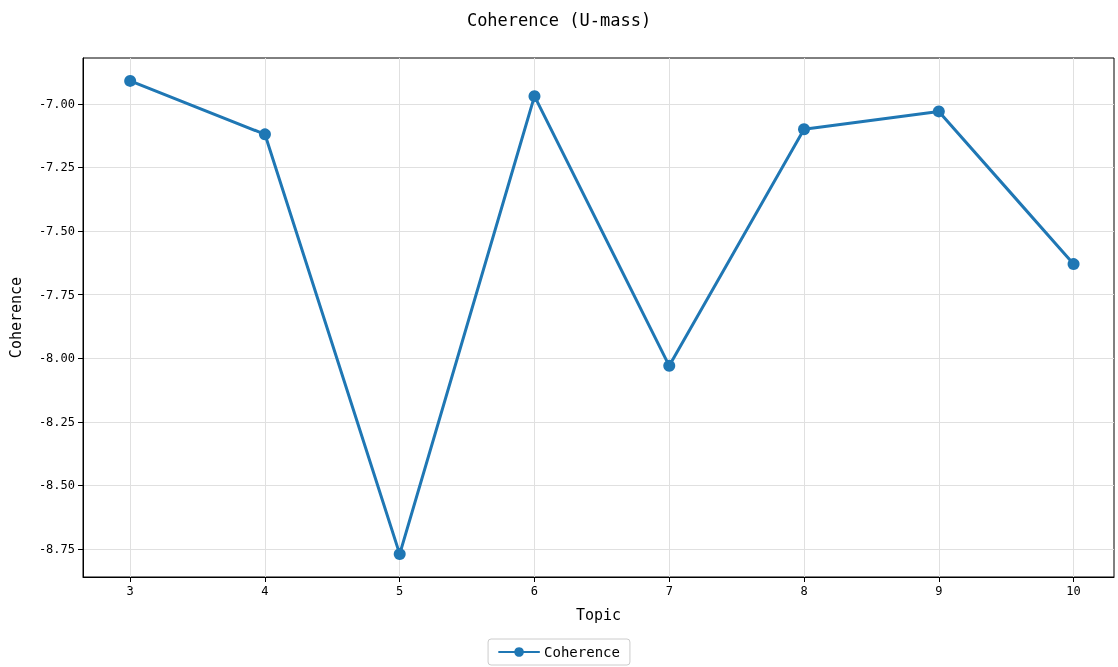 This screenshot has height=667, width=1118. What do you see at coordinates (582, 652) in the screenshot?
I see `legend-label: Coherence` at bounding box center [582, 652].